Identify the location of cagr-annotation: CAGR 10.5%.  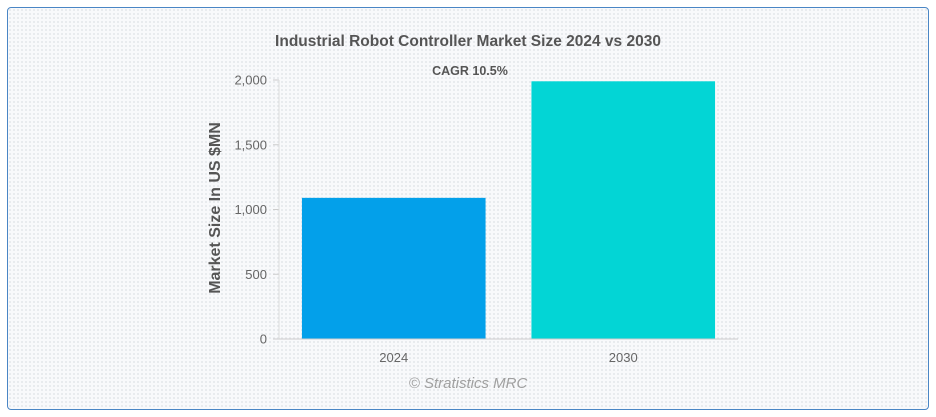
(470, 71).